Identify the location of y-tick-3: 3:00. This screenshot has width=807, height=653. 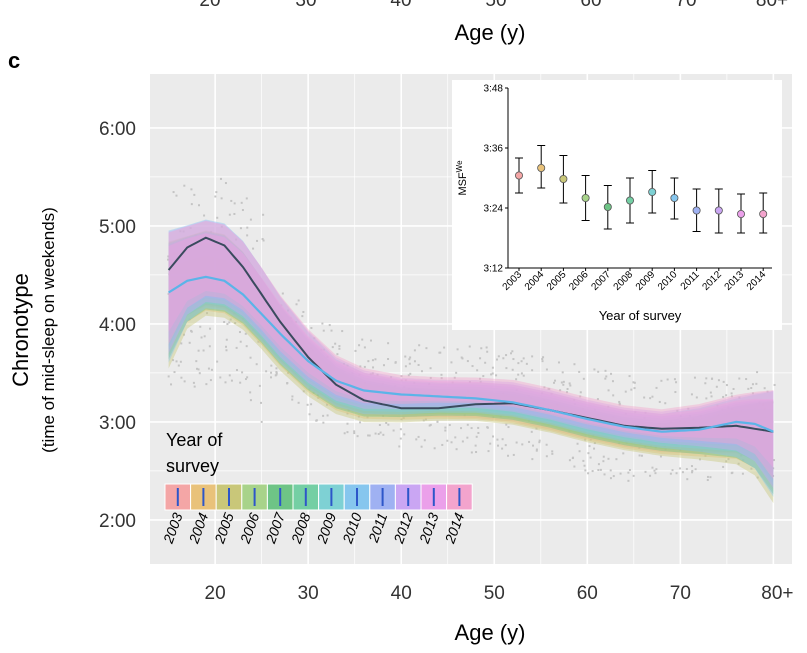
(117, 423).